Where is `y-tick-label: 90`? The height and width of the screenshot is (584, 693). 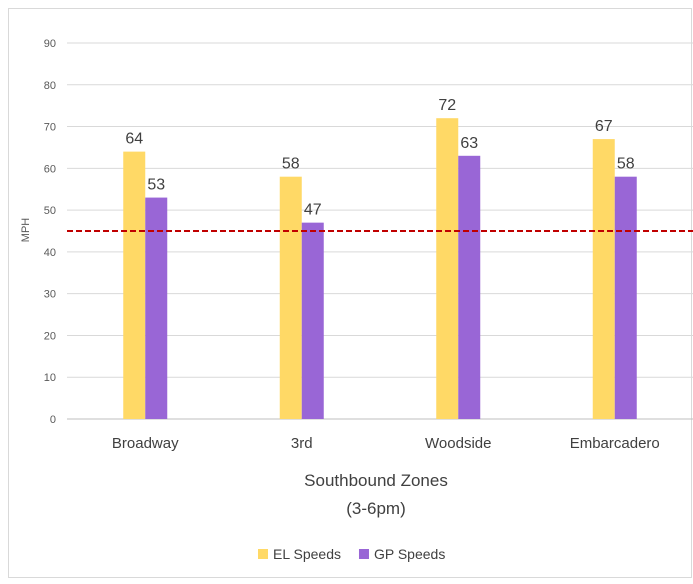 y-tick-label: 90 is located at coordinates (50, 44).